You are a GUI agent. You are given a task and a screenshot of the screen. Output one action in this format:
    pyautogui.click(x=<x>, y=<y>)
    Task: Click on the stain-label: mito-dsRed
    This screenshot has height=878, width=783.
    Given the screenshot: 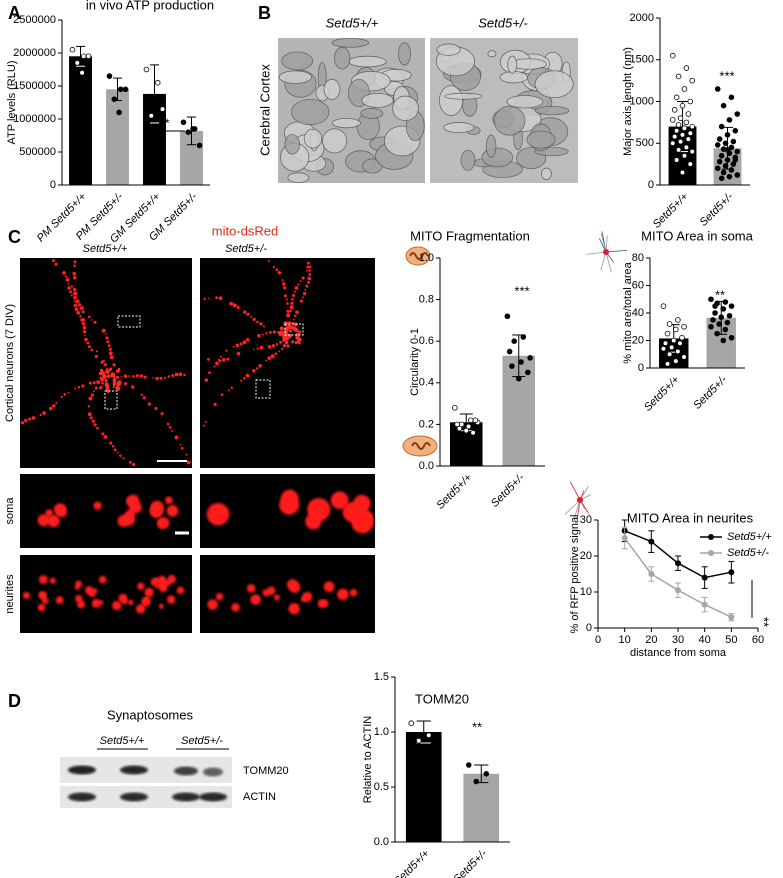 What is the action you would take?
    pyautogui.click(x=245, y=230)
    